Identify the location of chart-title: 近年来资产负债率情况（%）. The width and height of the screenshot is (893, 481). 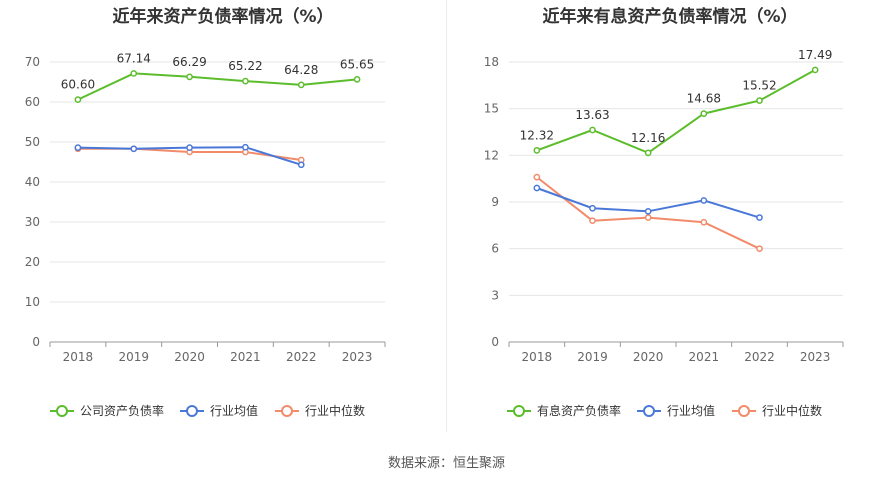
(223, 17).